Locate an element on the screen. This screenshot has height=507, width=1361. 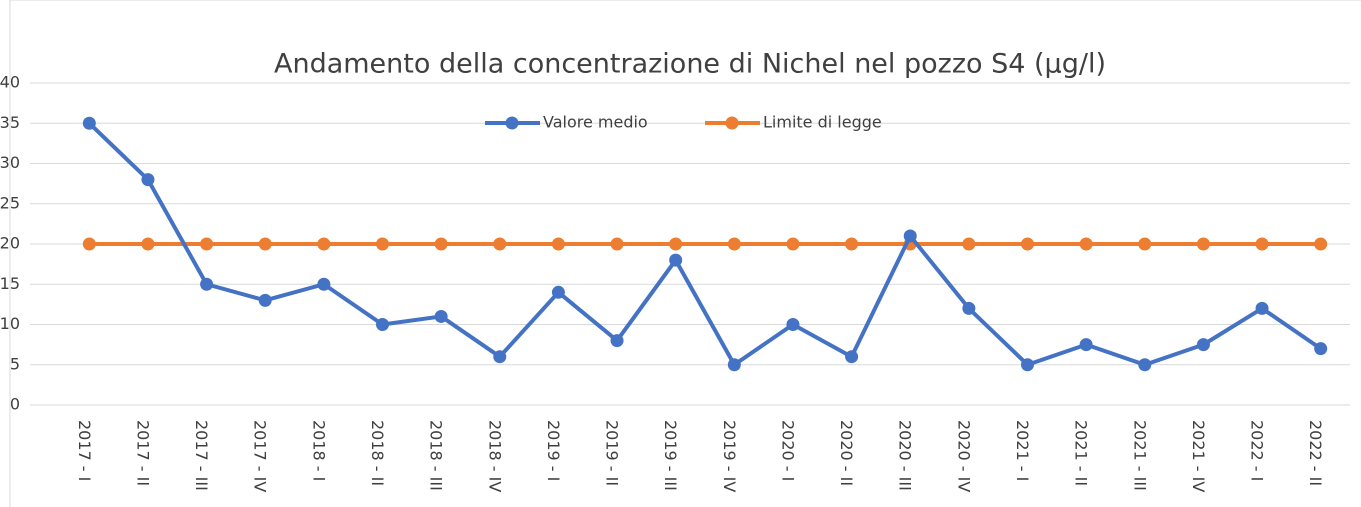
y-tick-label: 40 is located at coordinates (10, 82).